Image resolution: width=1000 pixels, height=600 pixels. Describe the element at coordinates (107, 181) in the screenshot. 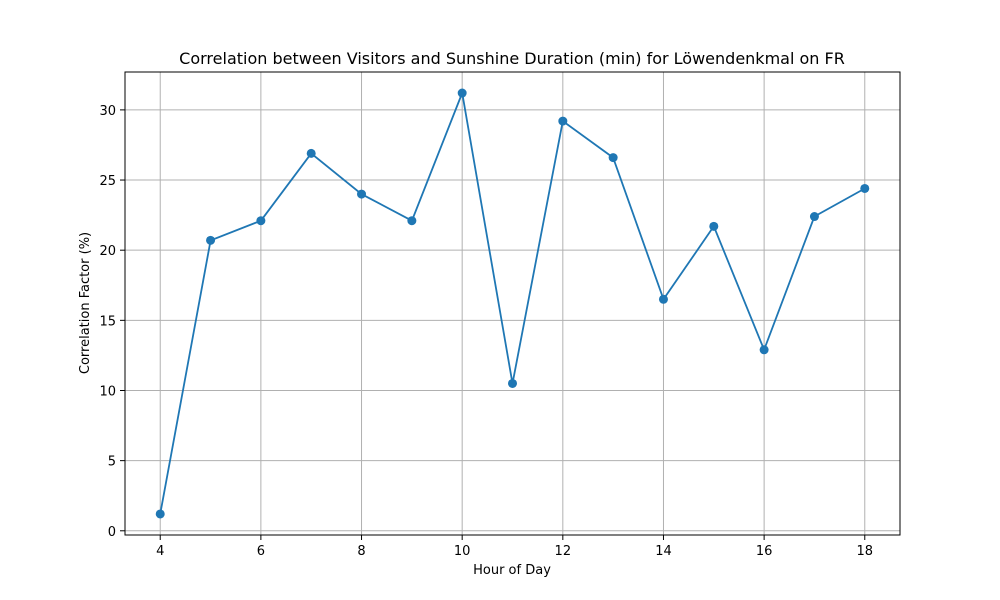

I see `y-tick-label: 25` at that location.